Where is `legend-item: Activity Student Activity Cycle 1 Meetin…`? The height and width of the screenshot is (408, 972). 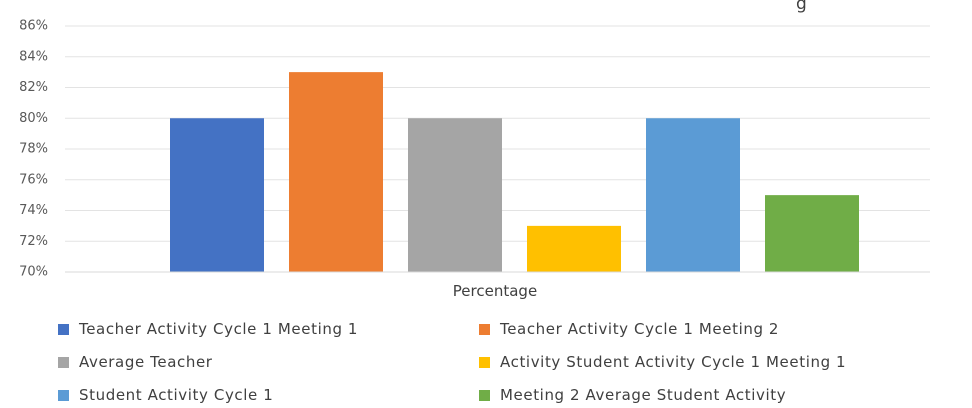 legend-item: Activity Student Activity Cycle 1 Meetin… is located at coordinates (662, 362).